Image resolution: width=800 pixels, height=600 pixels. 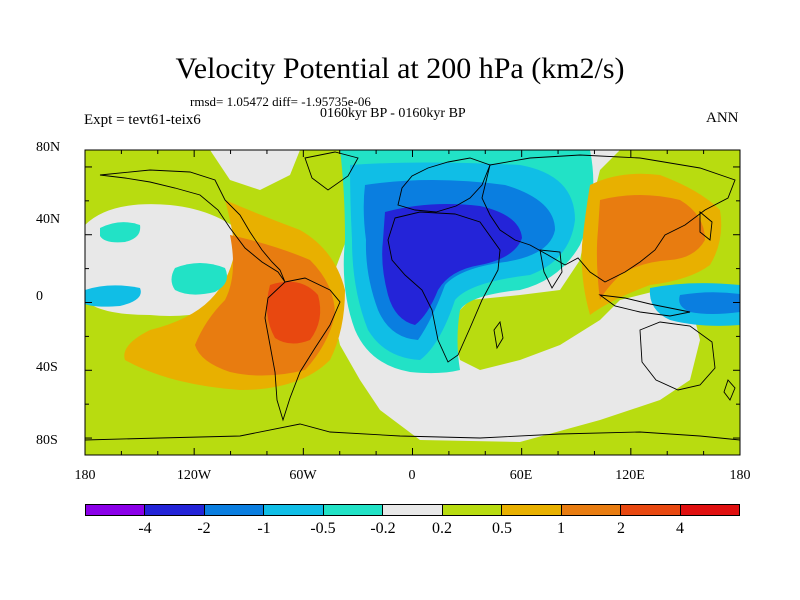 What do you see at coordinates (706, 226) in the screenshot?
I see `coastline-japan` at bounding box center [706, 226].